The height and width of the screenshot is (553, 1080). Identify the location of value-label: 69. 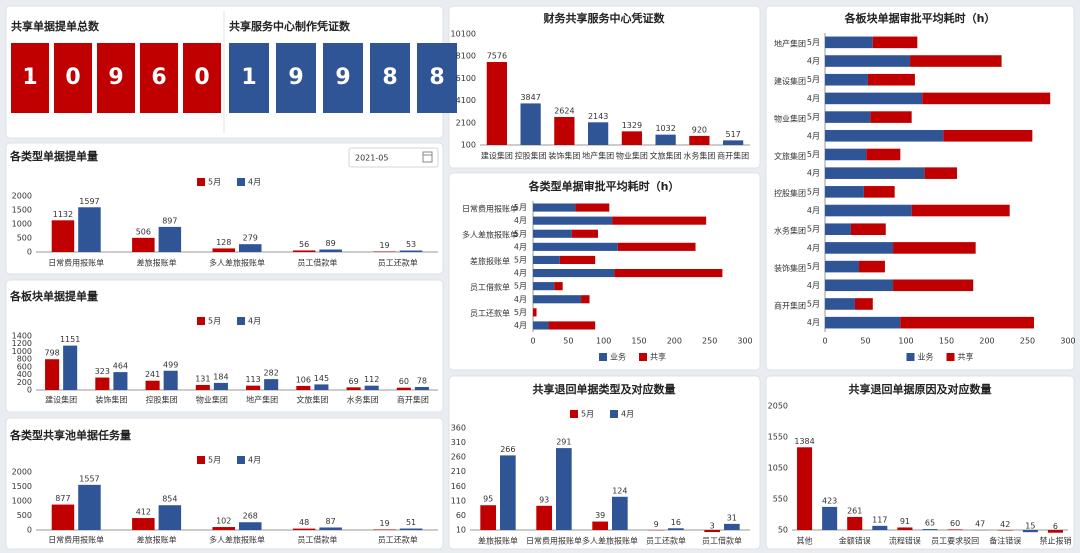
(353, 381).